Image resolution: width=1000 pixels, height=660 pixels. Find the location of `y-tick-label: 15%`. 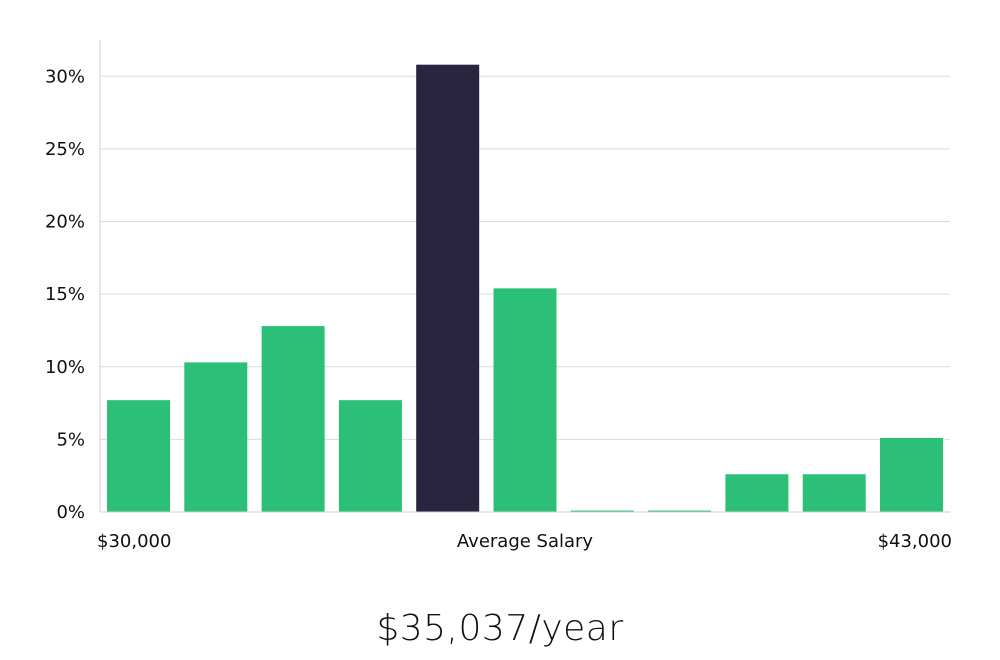

y-tick-label: 15% is located at coordinates (65, 294).